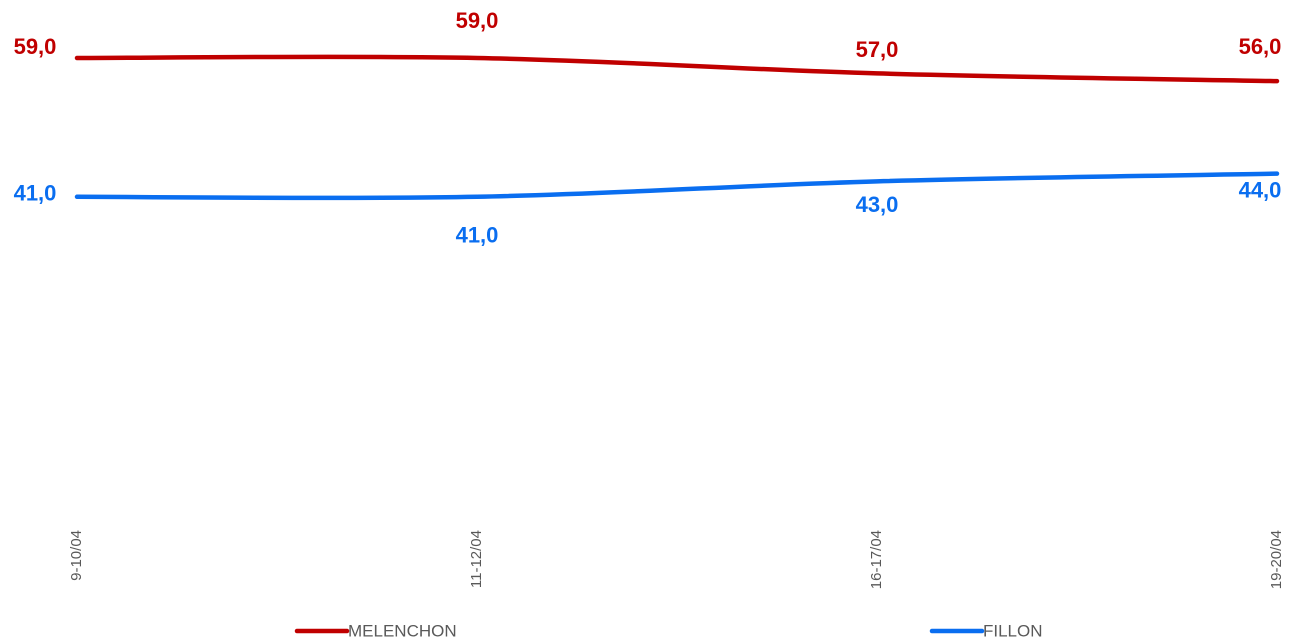 The width and height of the screenshot is (1301, 644). I want to click on x-tick-label: 19-20/04, so click(1276, 559).